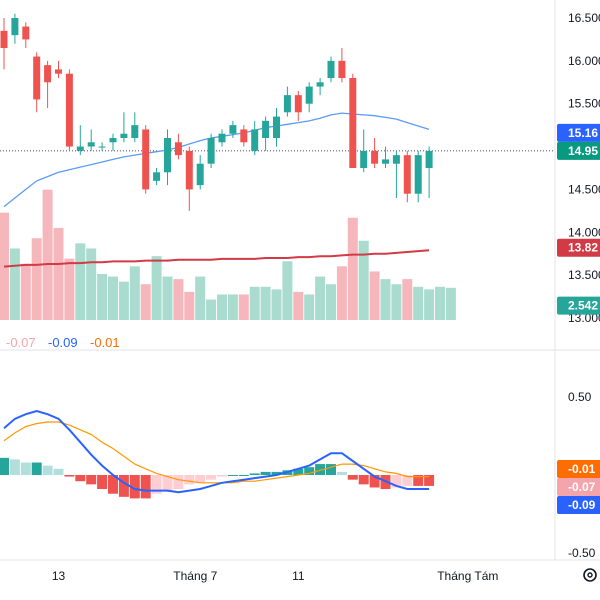 The image size is (600, 600). Describe the element at coordinates (583, 151) in the screenshot. I see `price-tag-label: 14.95` at that location.